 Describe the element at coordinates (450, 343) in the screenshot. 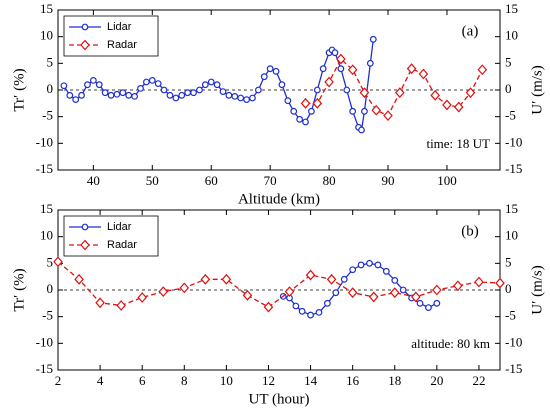

I see `annotation: altitude: 80 km` at that location.